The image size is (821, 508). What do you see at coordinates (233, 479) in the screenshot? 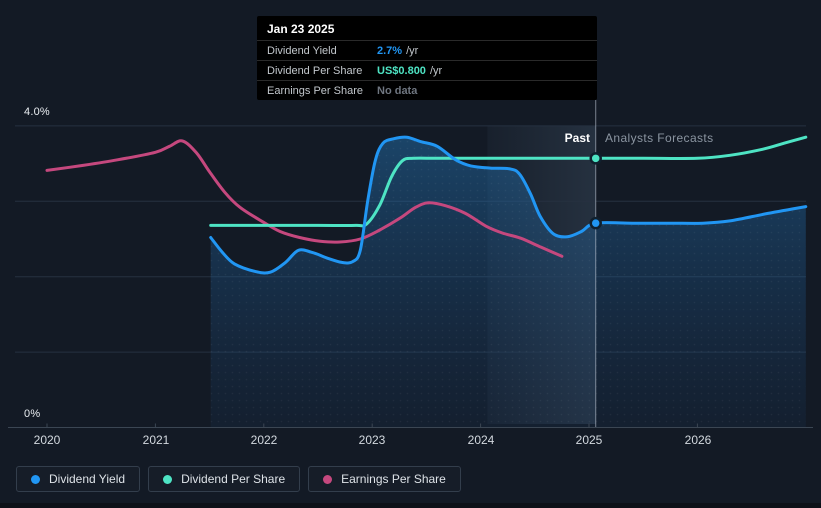
I see `legend-label: Dividend Per Share` at bounding box center [233, 479].